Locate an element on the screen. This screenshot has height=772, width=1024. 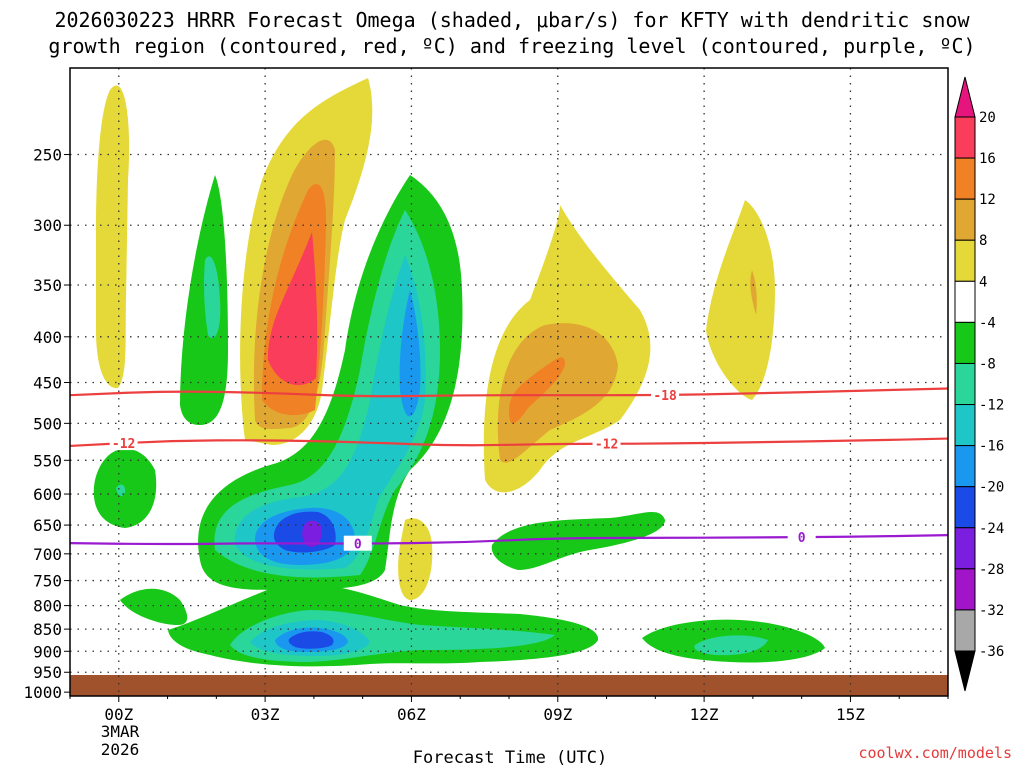
colorbar: 20 16 12 8 4 -4 -8 -12 -16 -20 -24 -28 -32 -36 is located at coordinates (979, 384).